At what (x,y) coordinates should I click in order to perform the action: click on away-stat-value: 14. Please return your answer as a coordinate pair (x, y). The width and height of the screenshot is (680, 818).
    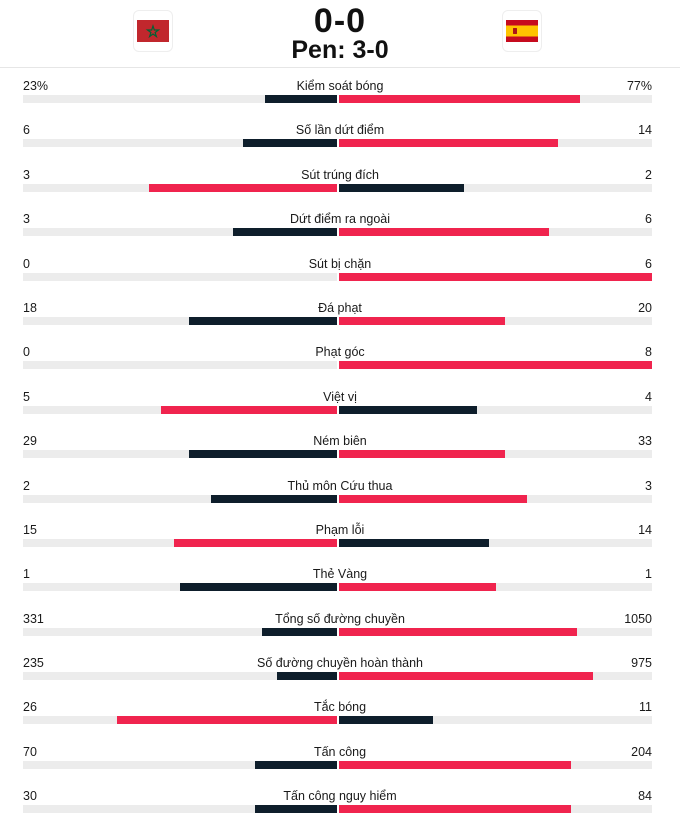
    Looking at the image, I should click on (645, 130).